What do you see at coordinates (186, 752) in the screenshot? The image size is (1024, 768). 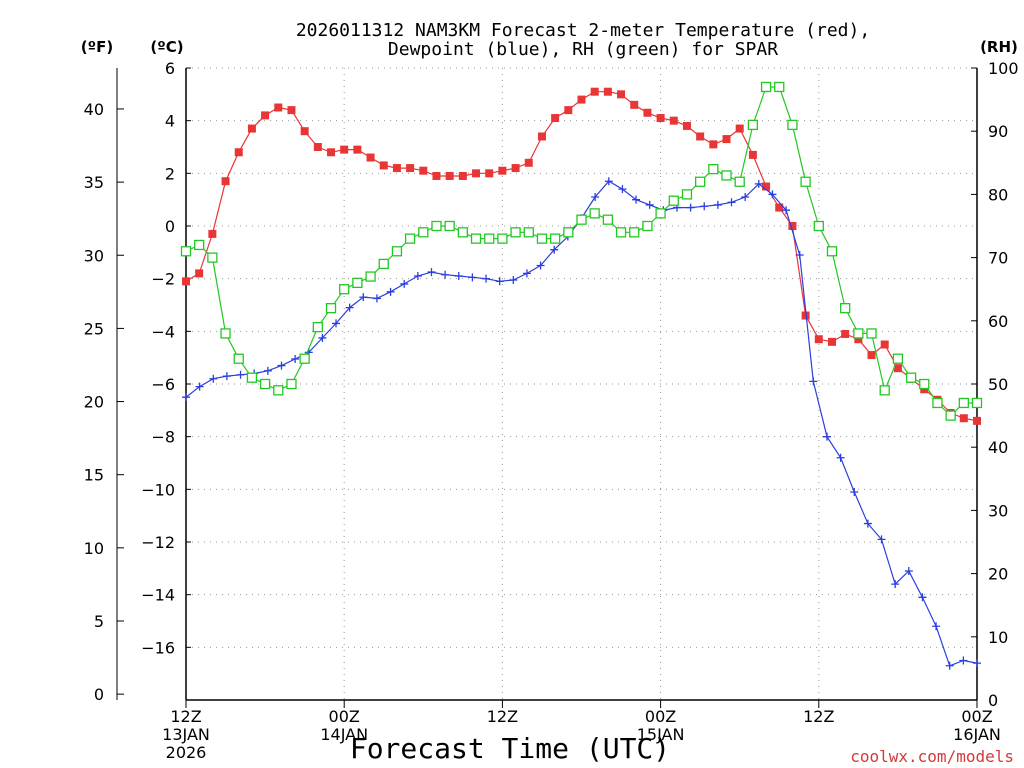 I see `time-tick-label: 2026` at bounding box center [186, 752].